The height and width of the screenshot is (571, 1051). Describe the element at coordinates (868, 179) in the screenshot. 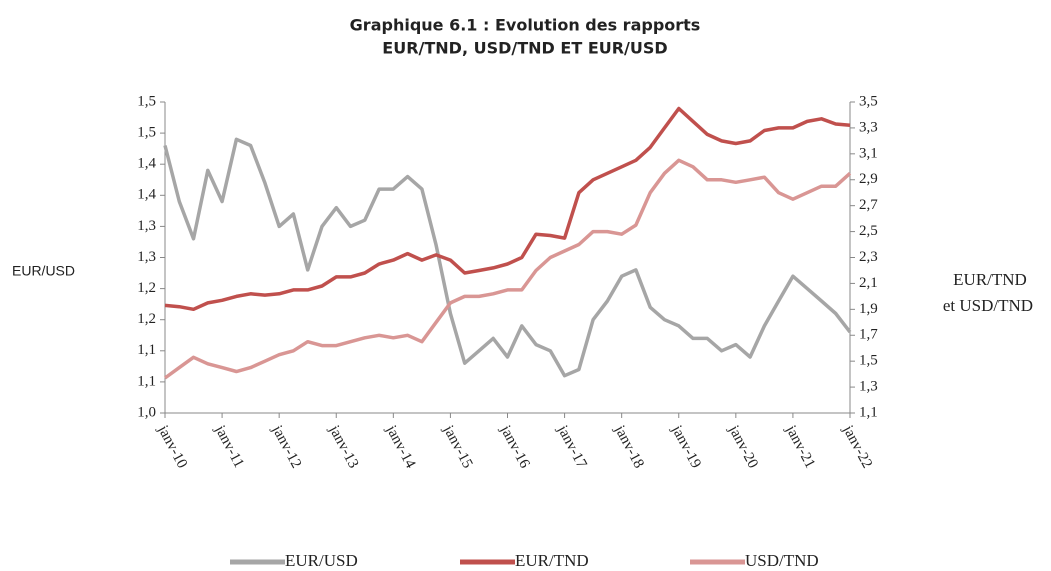

I see `y2-tick-label: 2,9` at that location.